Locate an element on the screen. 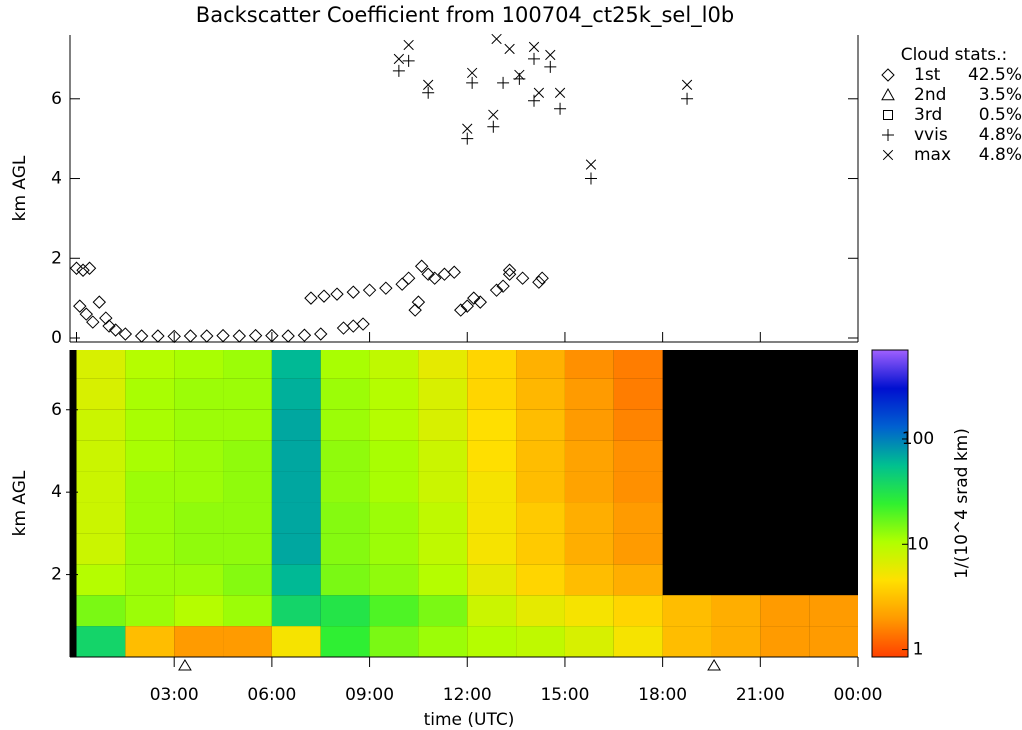  legend-value: 0.5% is located at coordinates (1000, 115).